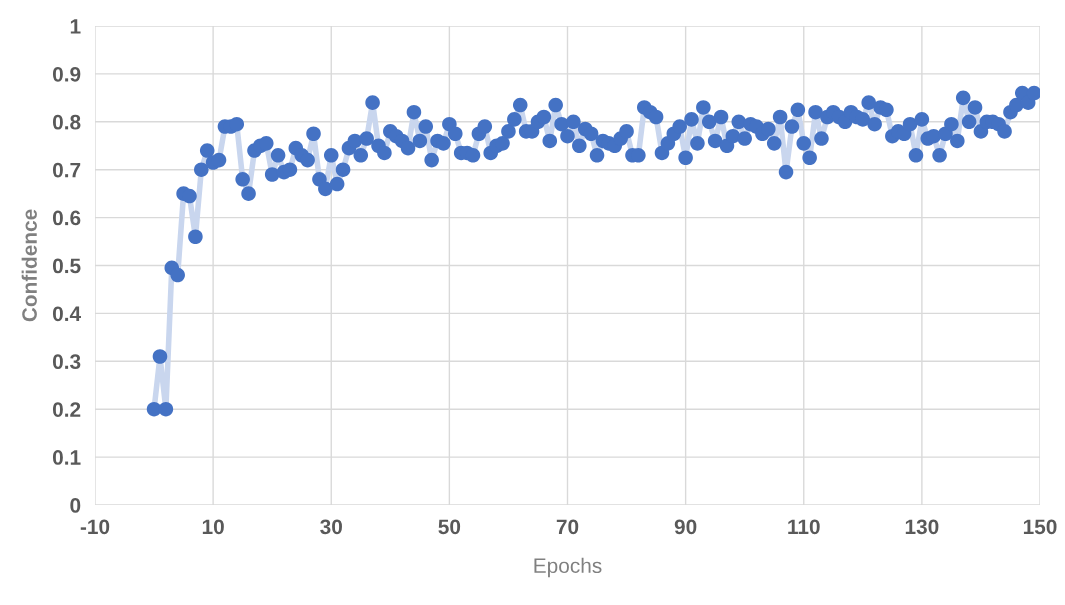  I want to click on y-axis-title: Confidence, so click(29, 265).